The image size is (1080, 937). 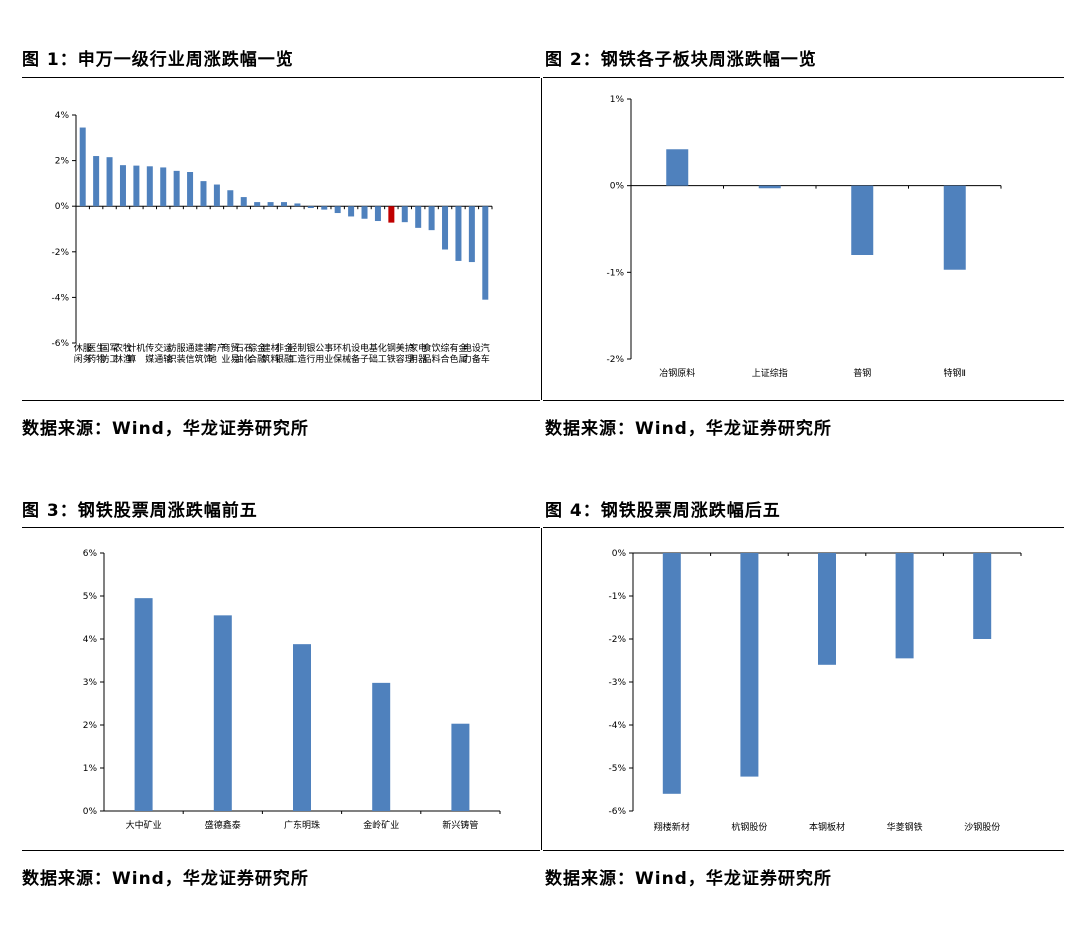 What do you see at coordinates (427, 348) in the screenshot?
I see `fig1-x-label-char: 食` at bounding box center [427, 348].